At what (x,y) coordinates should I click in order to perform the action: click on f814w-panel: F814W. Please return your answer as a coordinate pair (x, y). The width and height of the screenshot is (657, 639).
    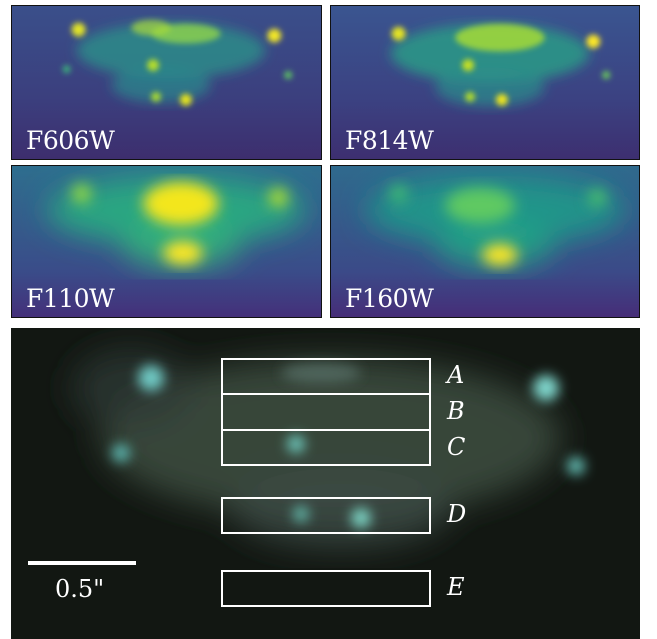
    Looking at the image, I should click on (485, 82).